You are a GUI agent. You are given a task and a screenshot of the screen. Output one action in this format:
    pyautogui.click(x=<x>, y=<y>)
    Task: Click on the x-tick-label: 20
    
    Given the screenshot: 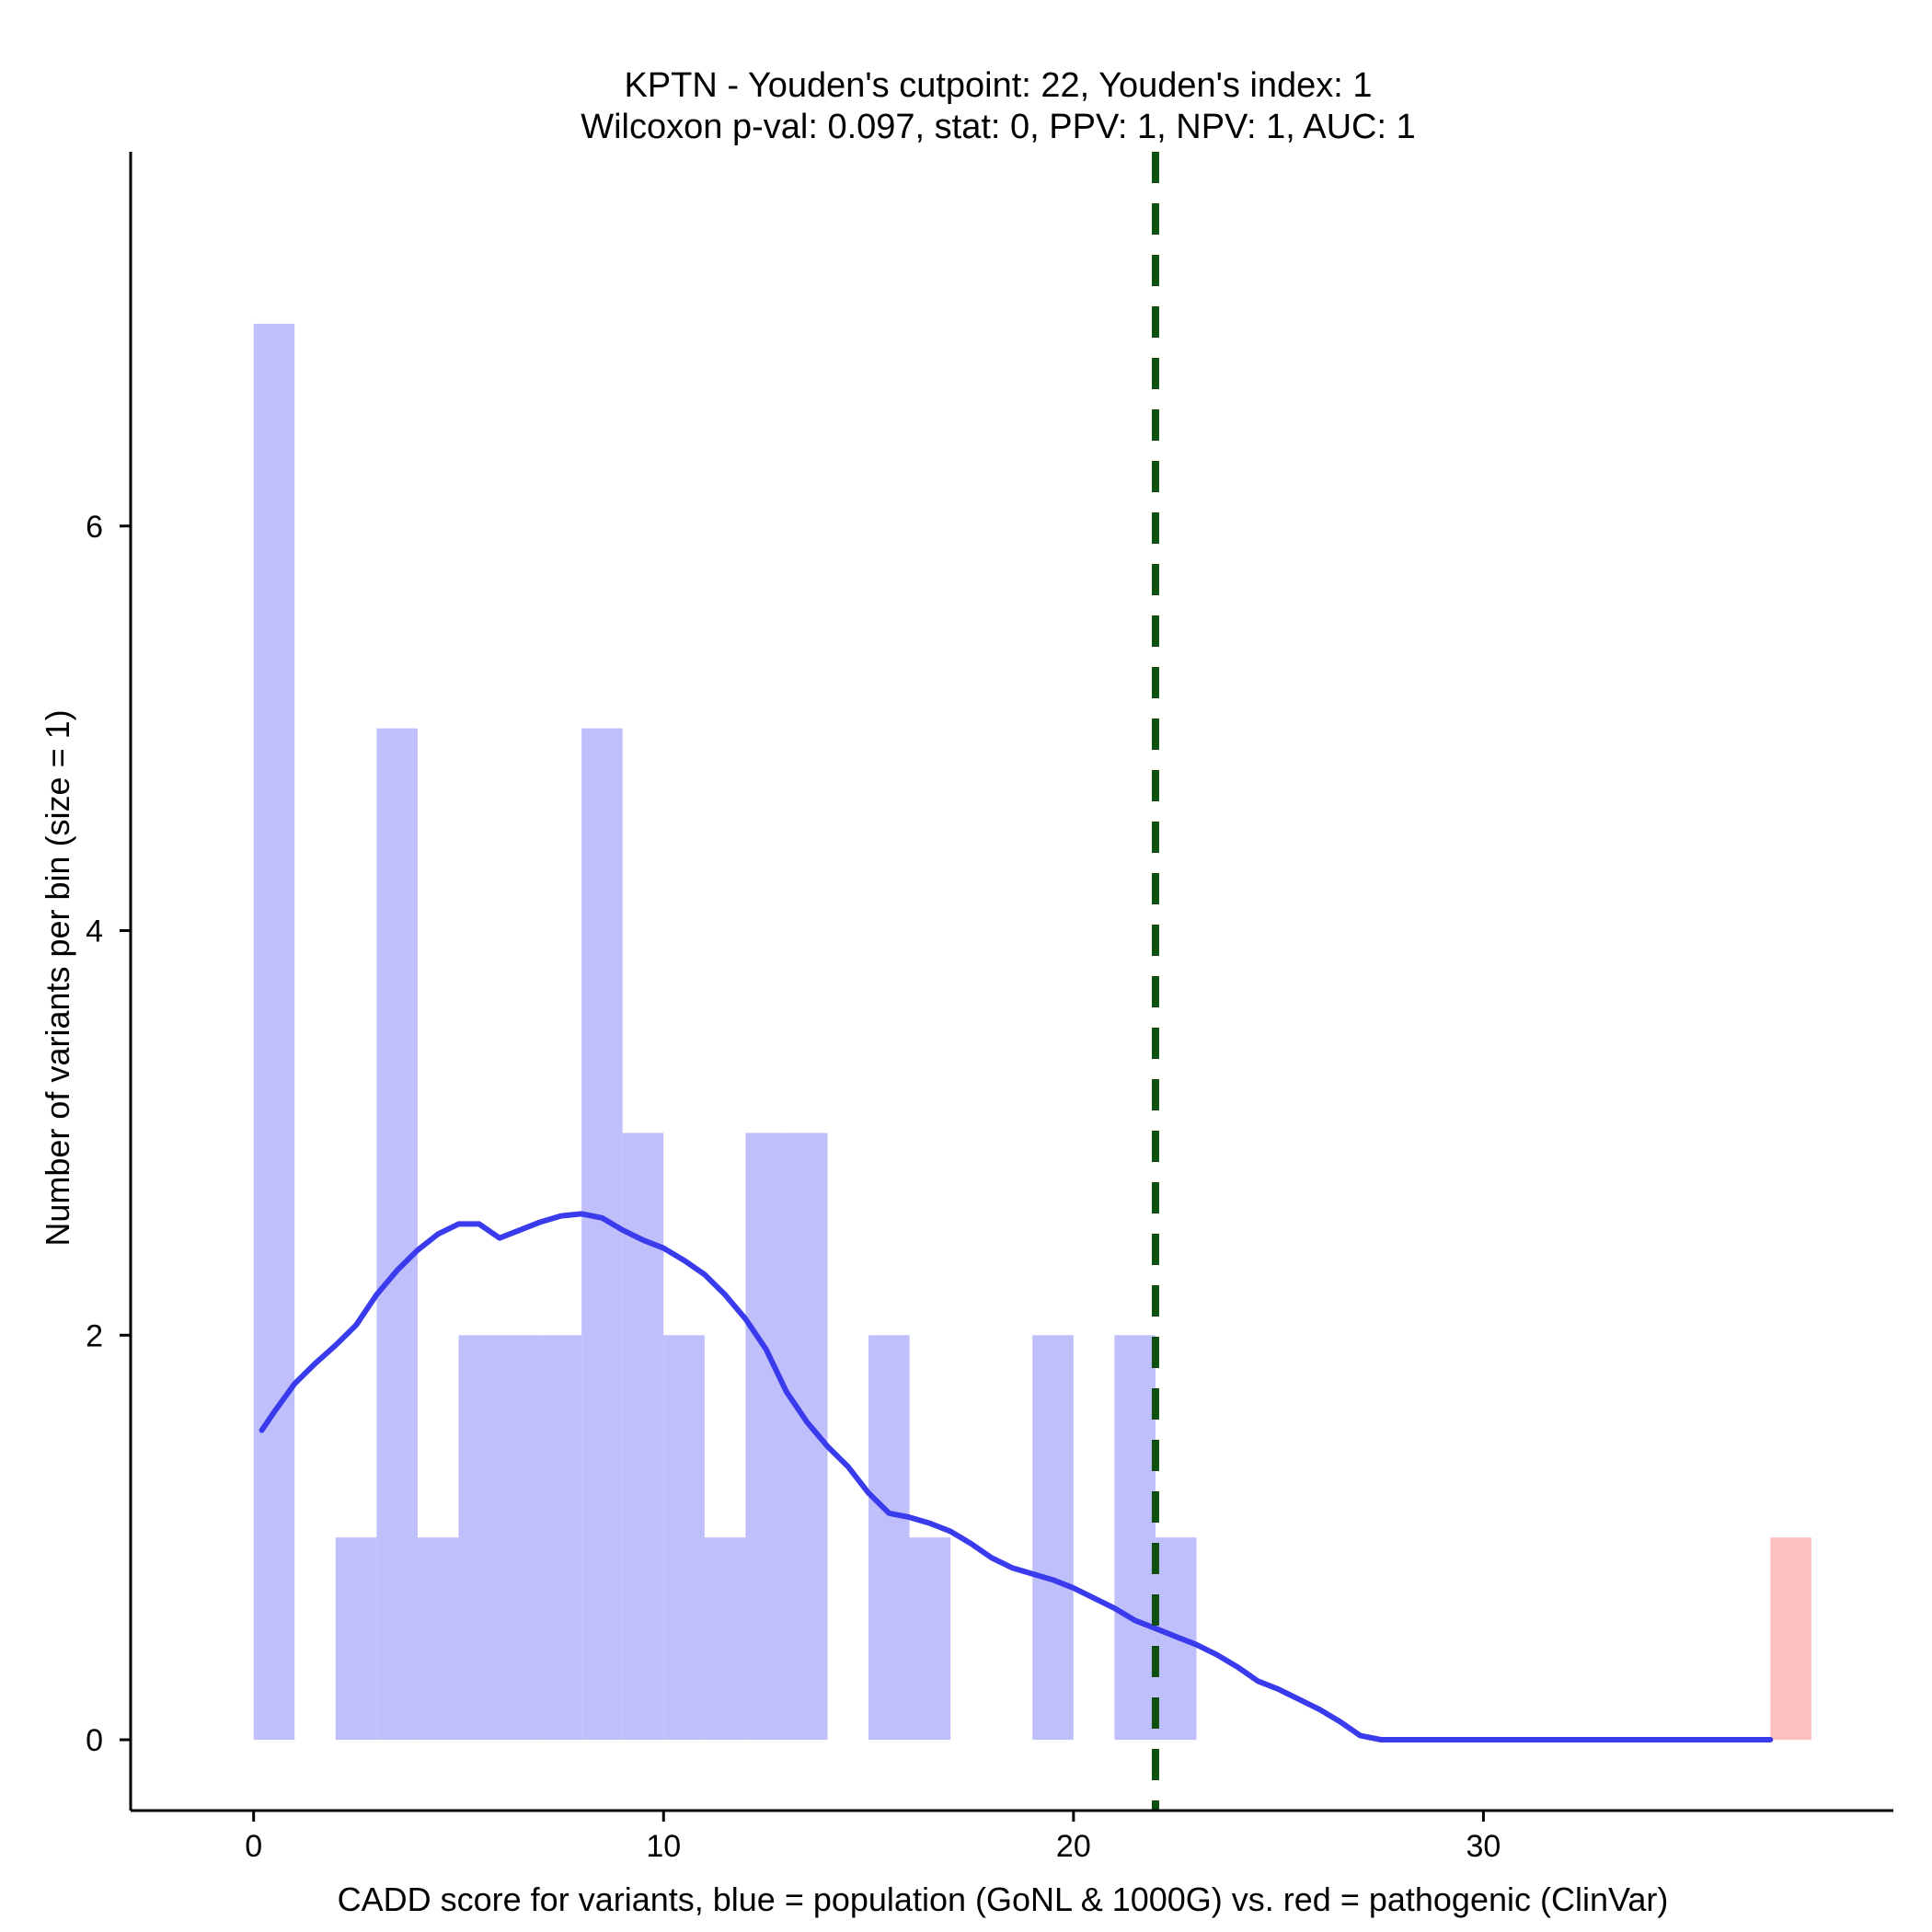 What is the action you would take?
    pyautogui.click(x=1073, y=1846)
    